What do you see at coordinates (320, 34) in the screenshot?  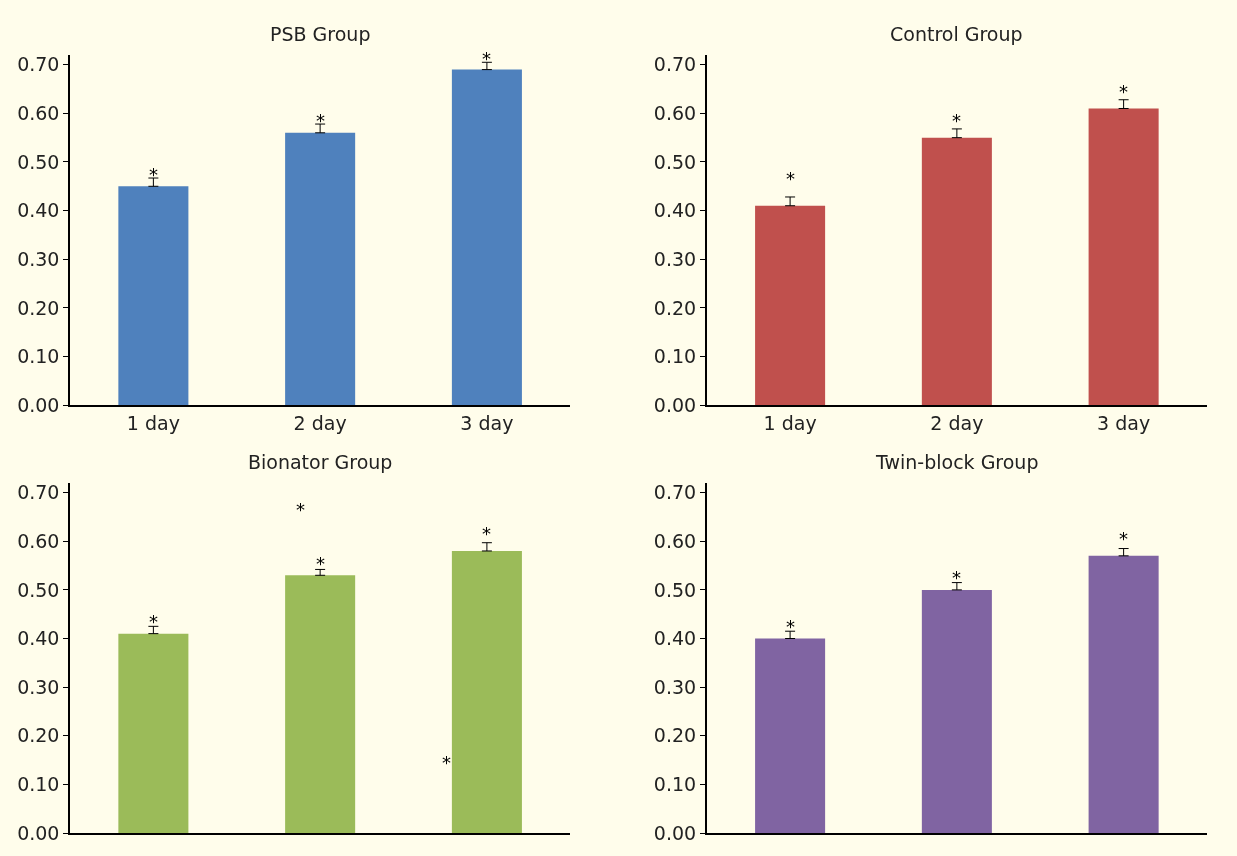 I see `chart-title: PSB Group` at bounding box center [320, 34].